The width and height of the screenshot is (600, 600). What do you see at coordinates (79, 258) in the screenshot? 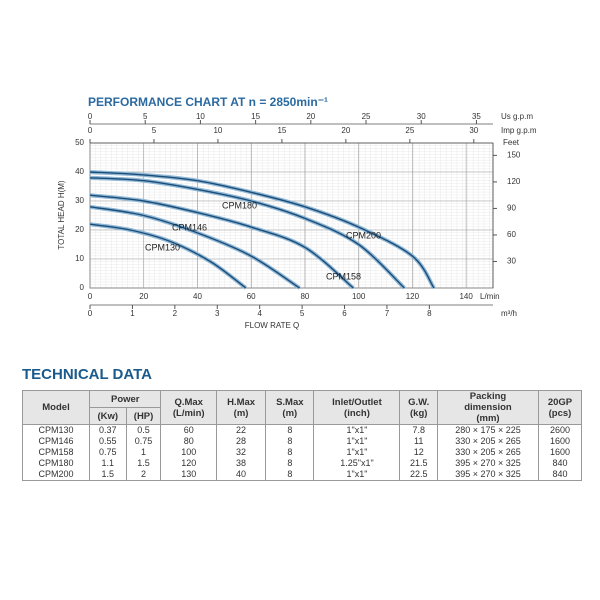
I see `y-tick-label: 10` at bounding box center [79, 258].